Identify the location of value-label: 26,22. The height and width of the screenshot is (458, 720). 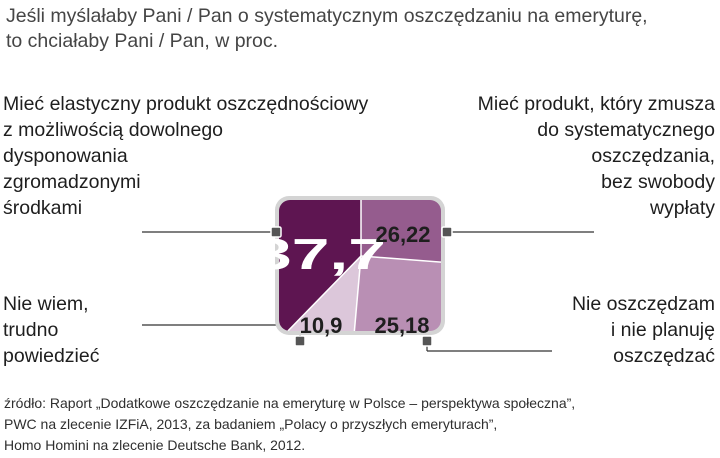
(402, 234).